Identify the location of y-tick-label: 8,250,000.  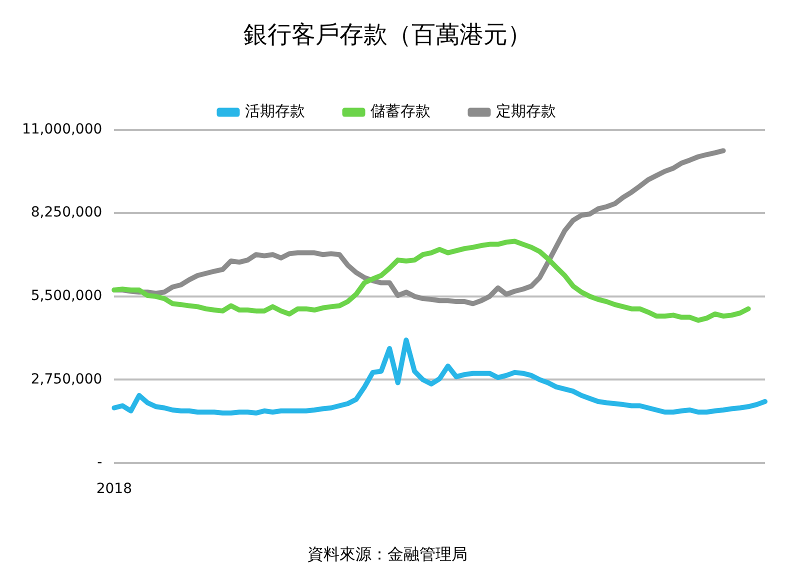
(66, 212).